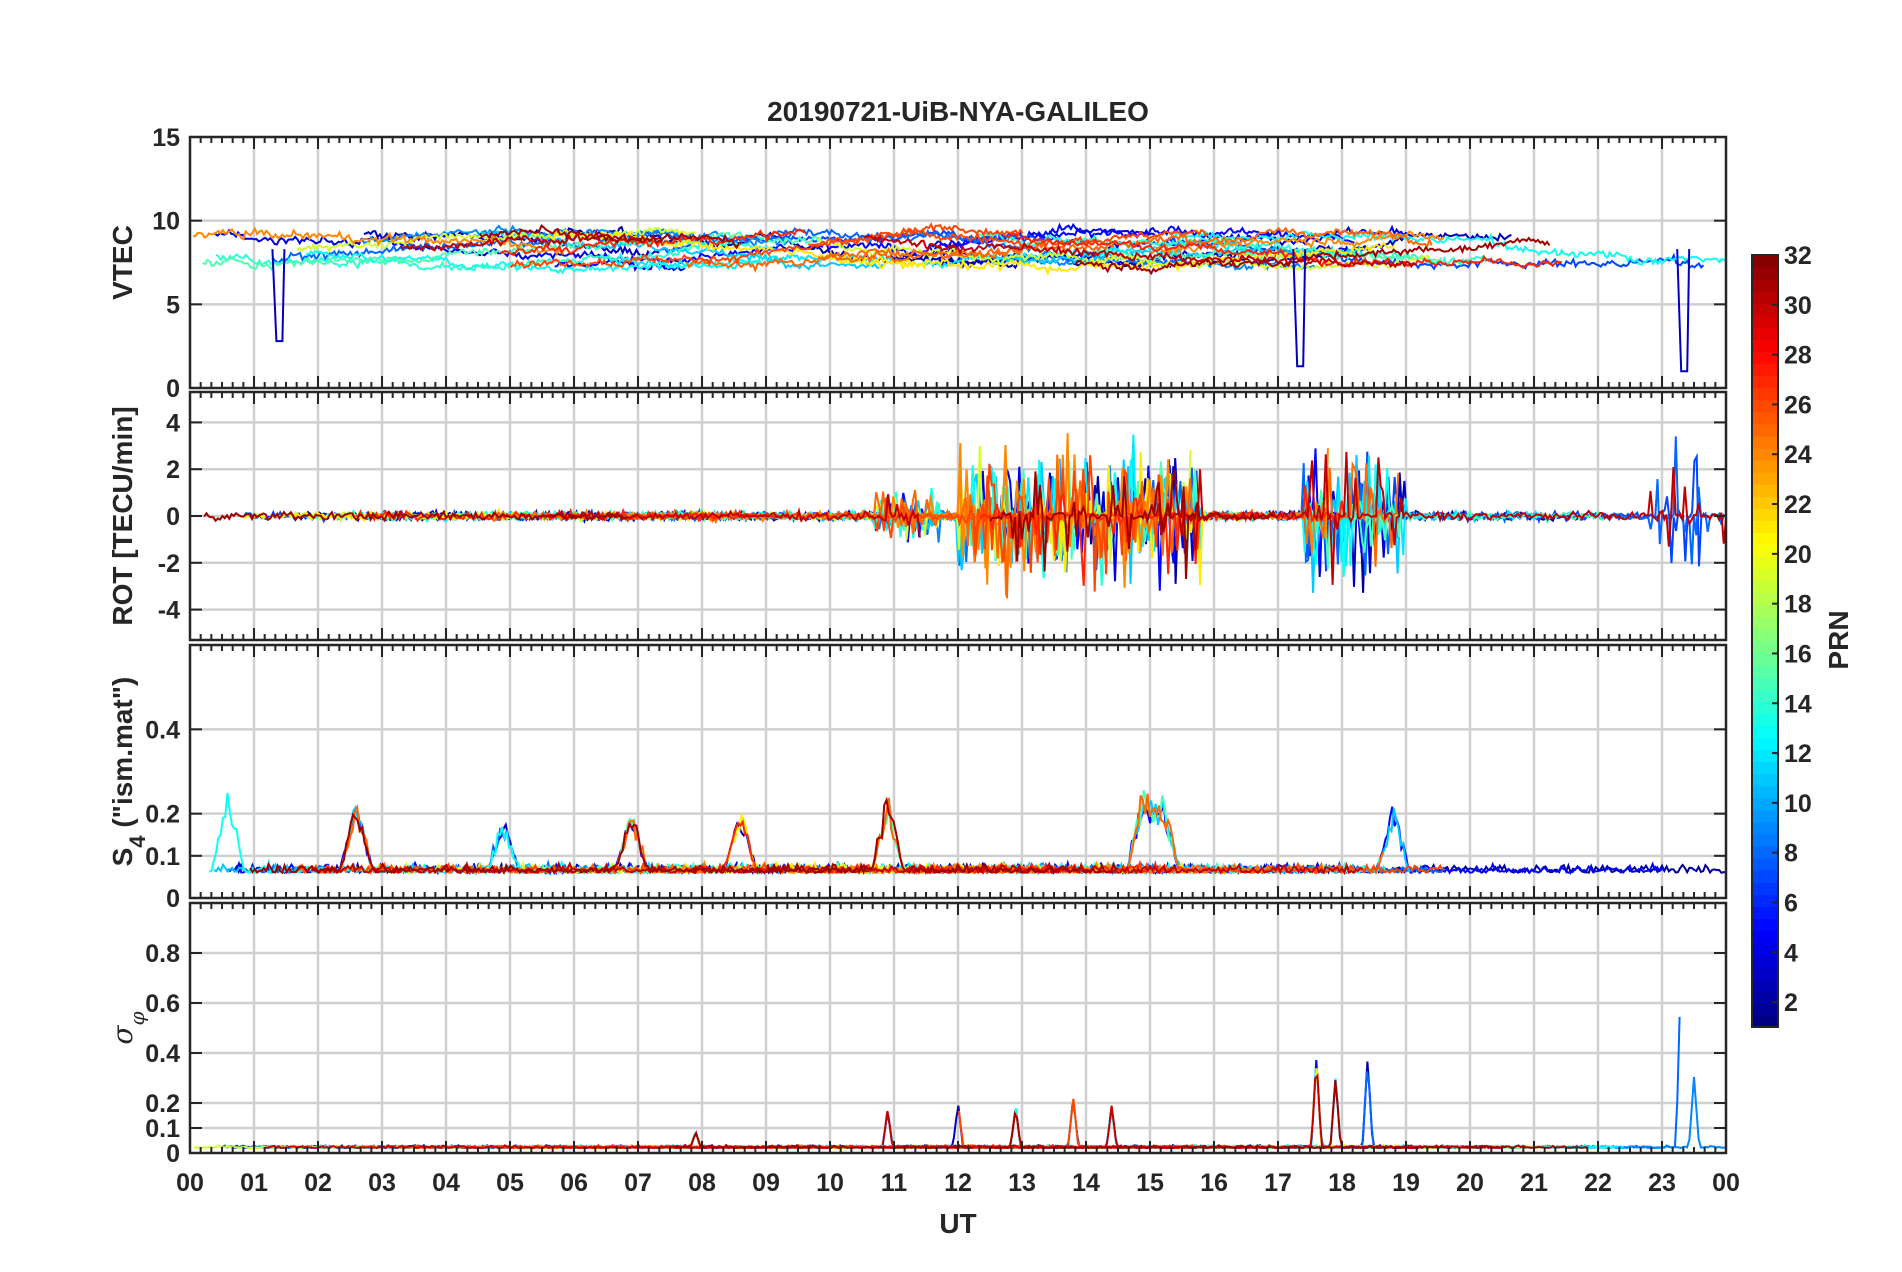  What do you see at coordinates (1278, 1183) in the screenshot?
I see `x-tick-label: 17` at bounding box center [1278, 1183].